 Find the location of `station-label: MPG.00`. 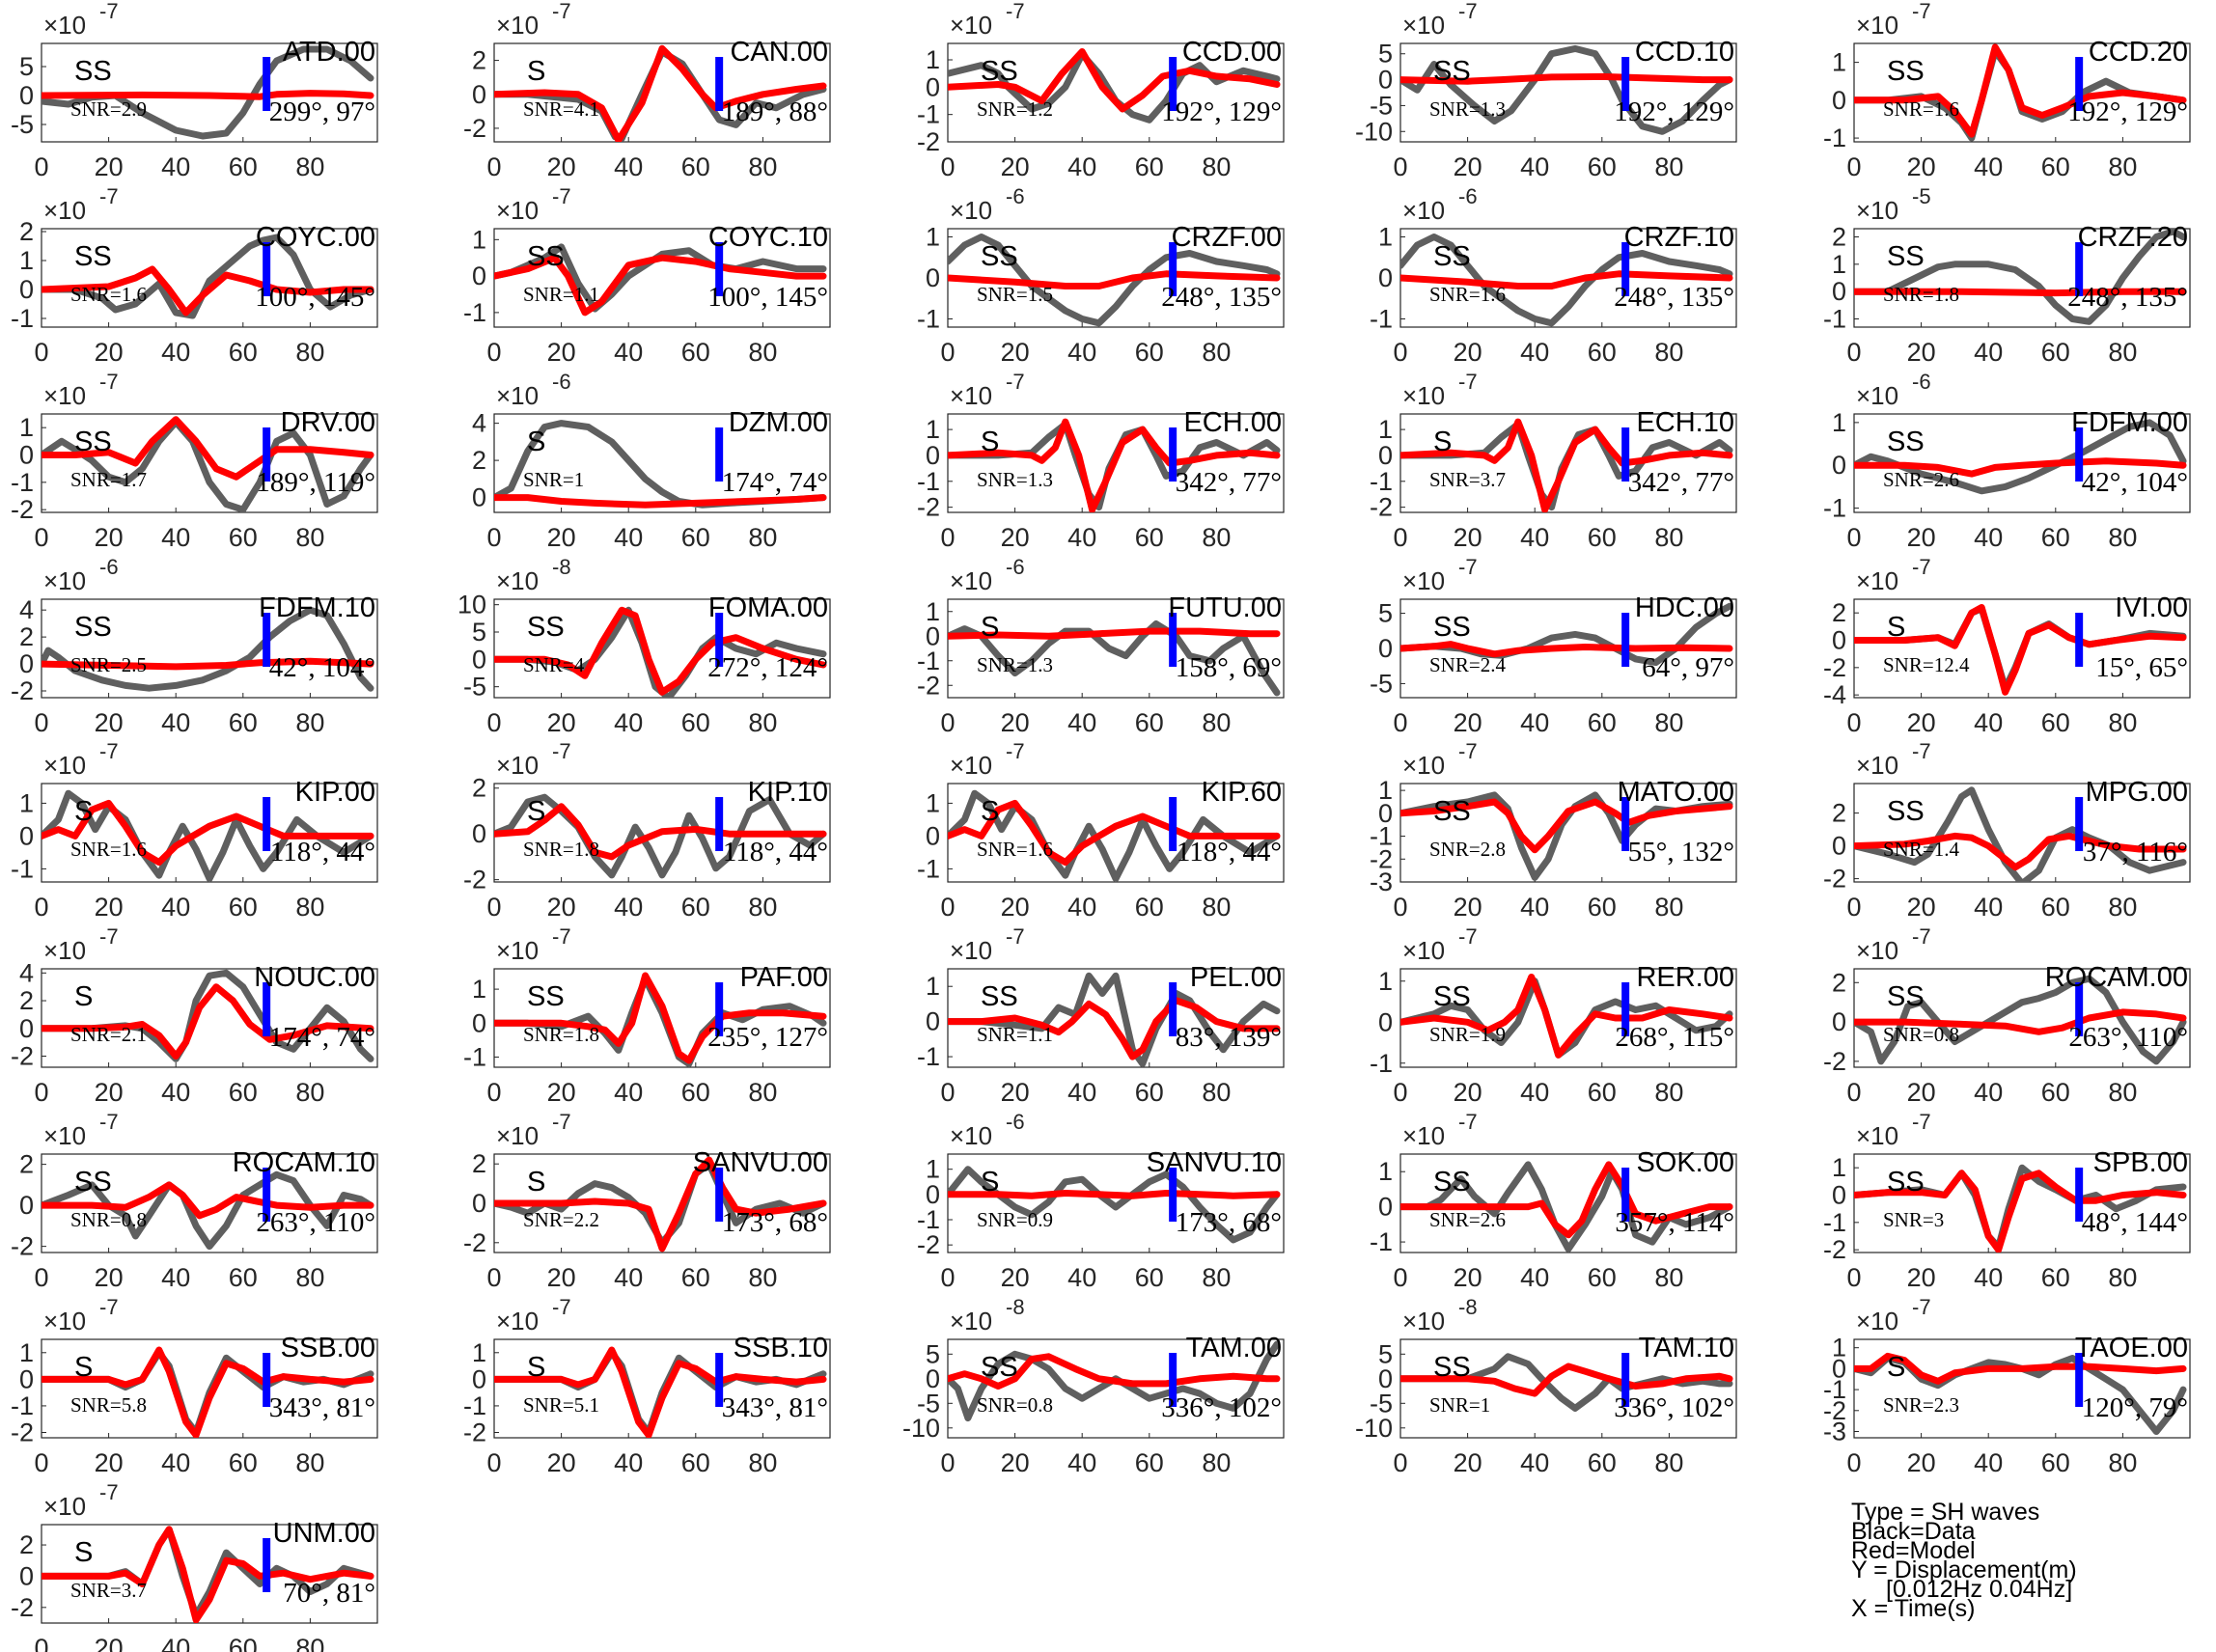

station-label: MPG.00 is located at coordinates (2137, 792).